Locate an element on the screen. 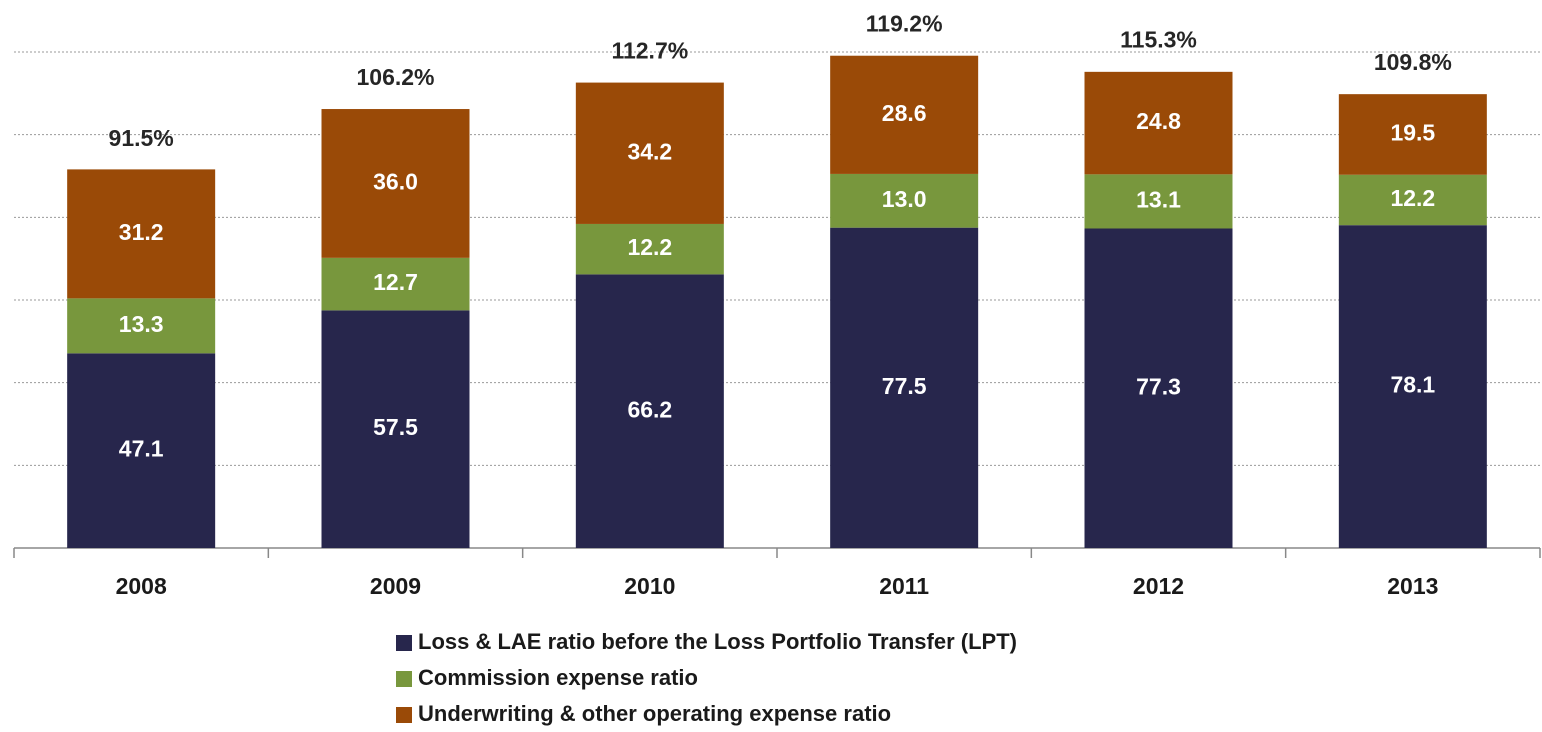 The height and width of the screenshot is (732, 1542). segment-label: 57.5 is located at coordinates (395, 427).